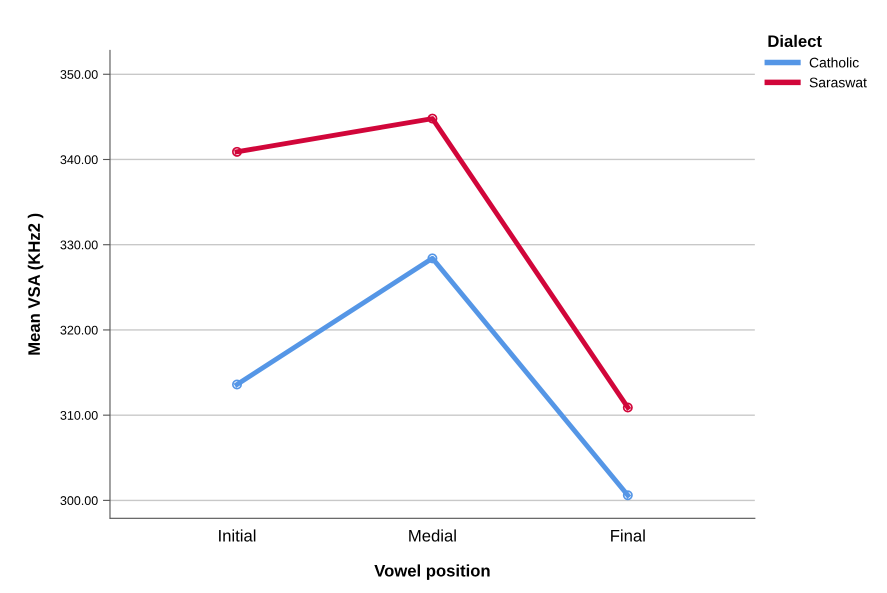 Image resolution: width=887 pixels, height=593 pixels. I want to click on x-tick-label: Medial, so click(432, 535).